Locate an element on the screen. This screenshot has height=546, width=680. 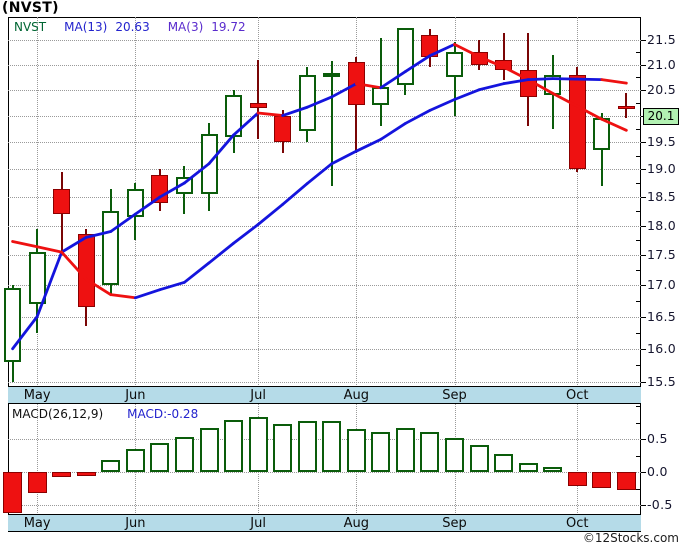
candle-body-w3 is located at coordinates (86, 271).